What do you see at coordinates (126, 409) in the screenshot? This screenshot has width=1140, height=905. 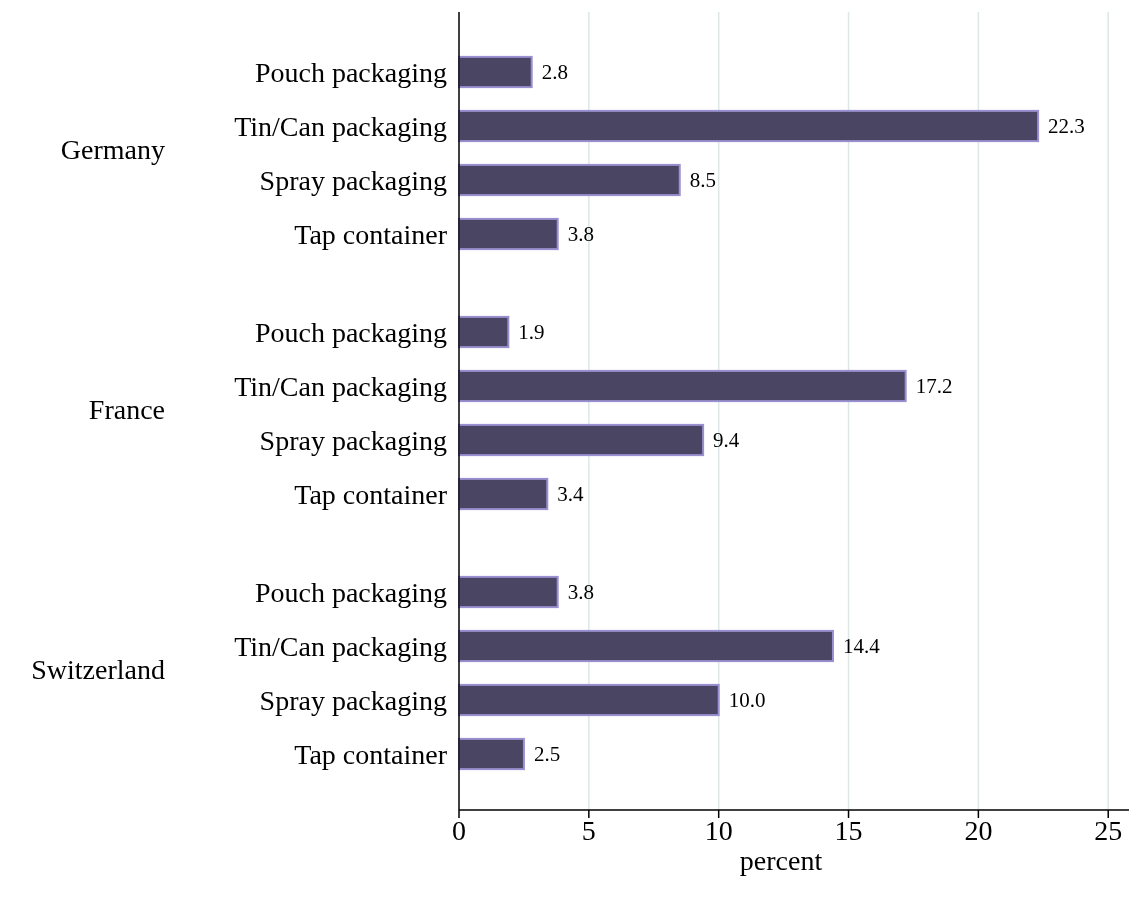 I see `text: France` at bounding box center [126, 409].